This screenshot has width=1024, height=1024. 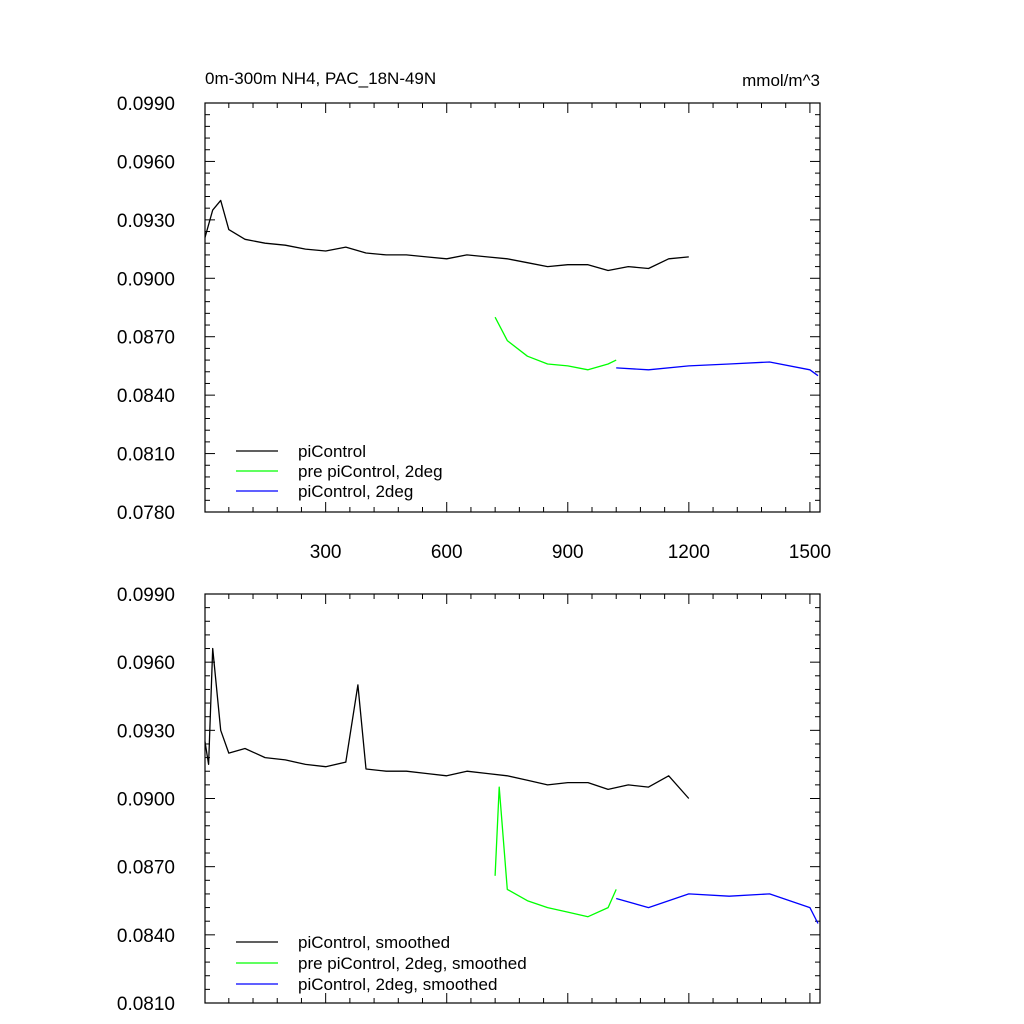 What do you see at coordinates (355, 491) in the screenshot?
I see `legend-label: piControl, 2deg` at bounding box center [355, 491].